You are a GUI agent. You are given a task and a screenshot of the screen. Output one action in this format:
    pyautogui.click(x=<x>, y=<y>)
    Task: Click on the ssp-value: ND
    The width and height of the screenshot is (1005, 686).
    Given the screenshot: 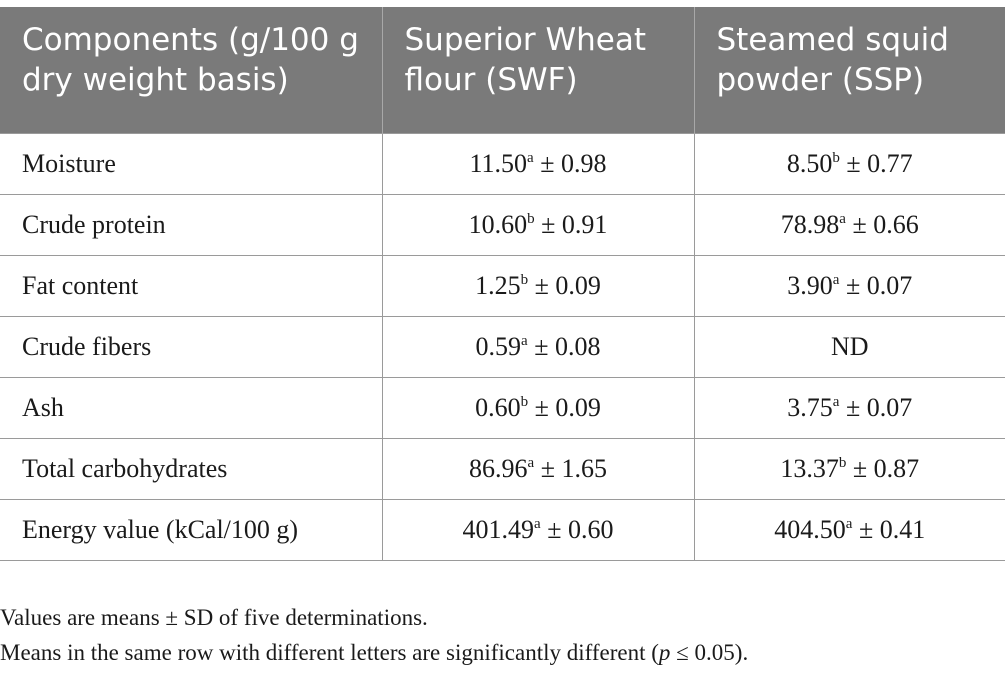 What is the action you would take?
    pyautogui.click(x=849, y=346)
    